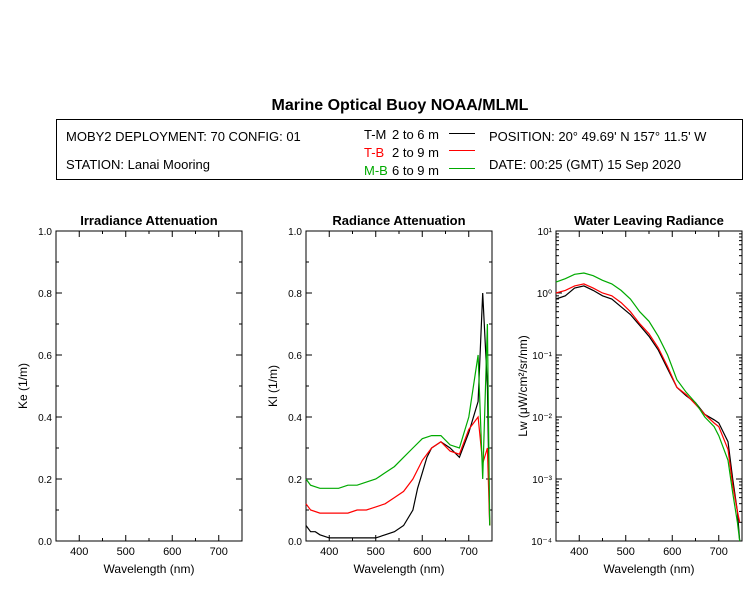  Describe the element at coordinates (273, 386) in the screenshot. I see `y-axis-label: Kl (1/m)` at that location.